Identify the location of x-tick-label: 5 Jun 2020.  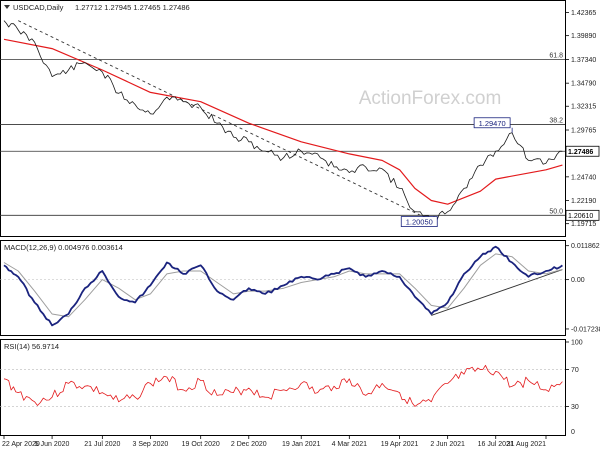
(52, 444).